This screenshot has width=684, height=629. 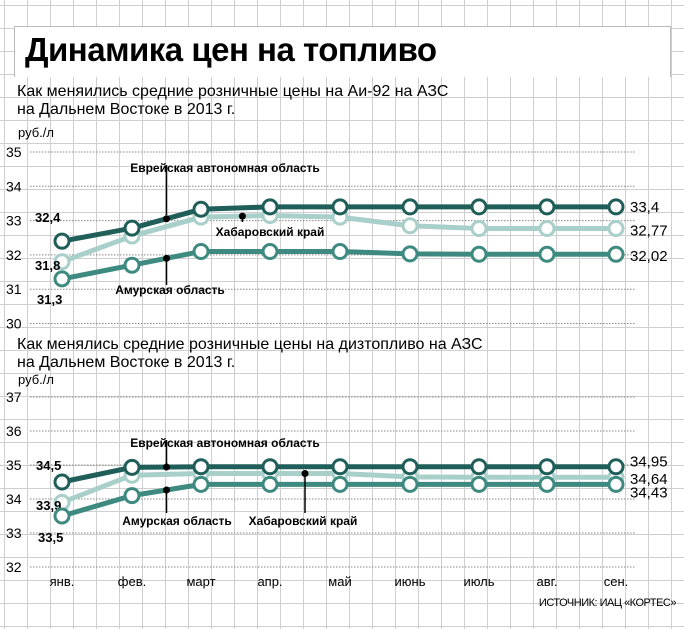 What do you see at coordinates (231, 49) in the screenshot?
I see `page-title: Динамика цен на топливо` at bounding box center [231, 49].